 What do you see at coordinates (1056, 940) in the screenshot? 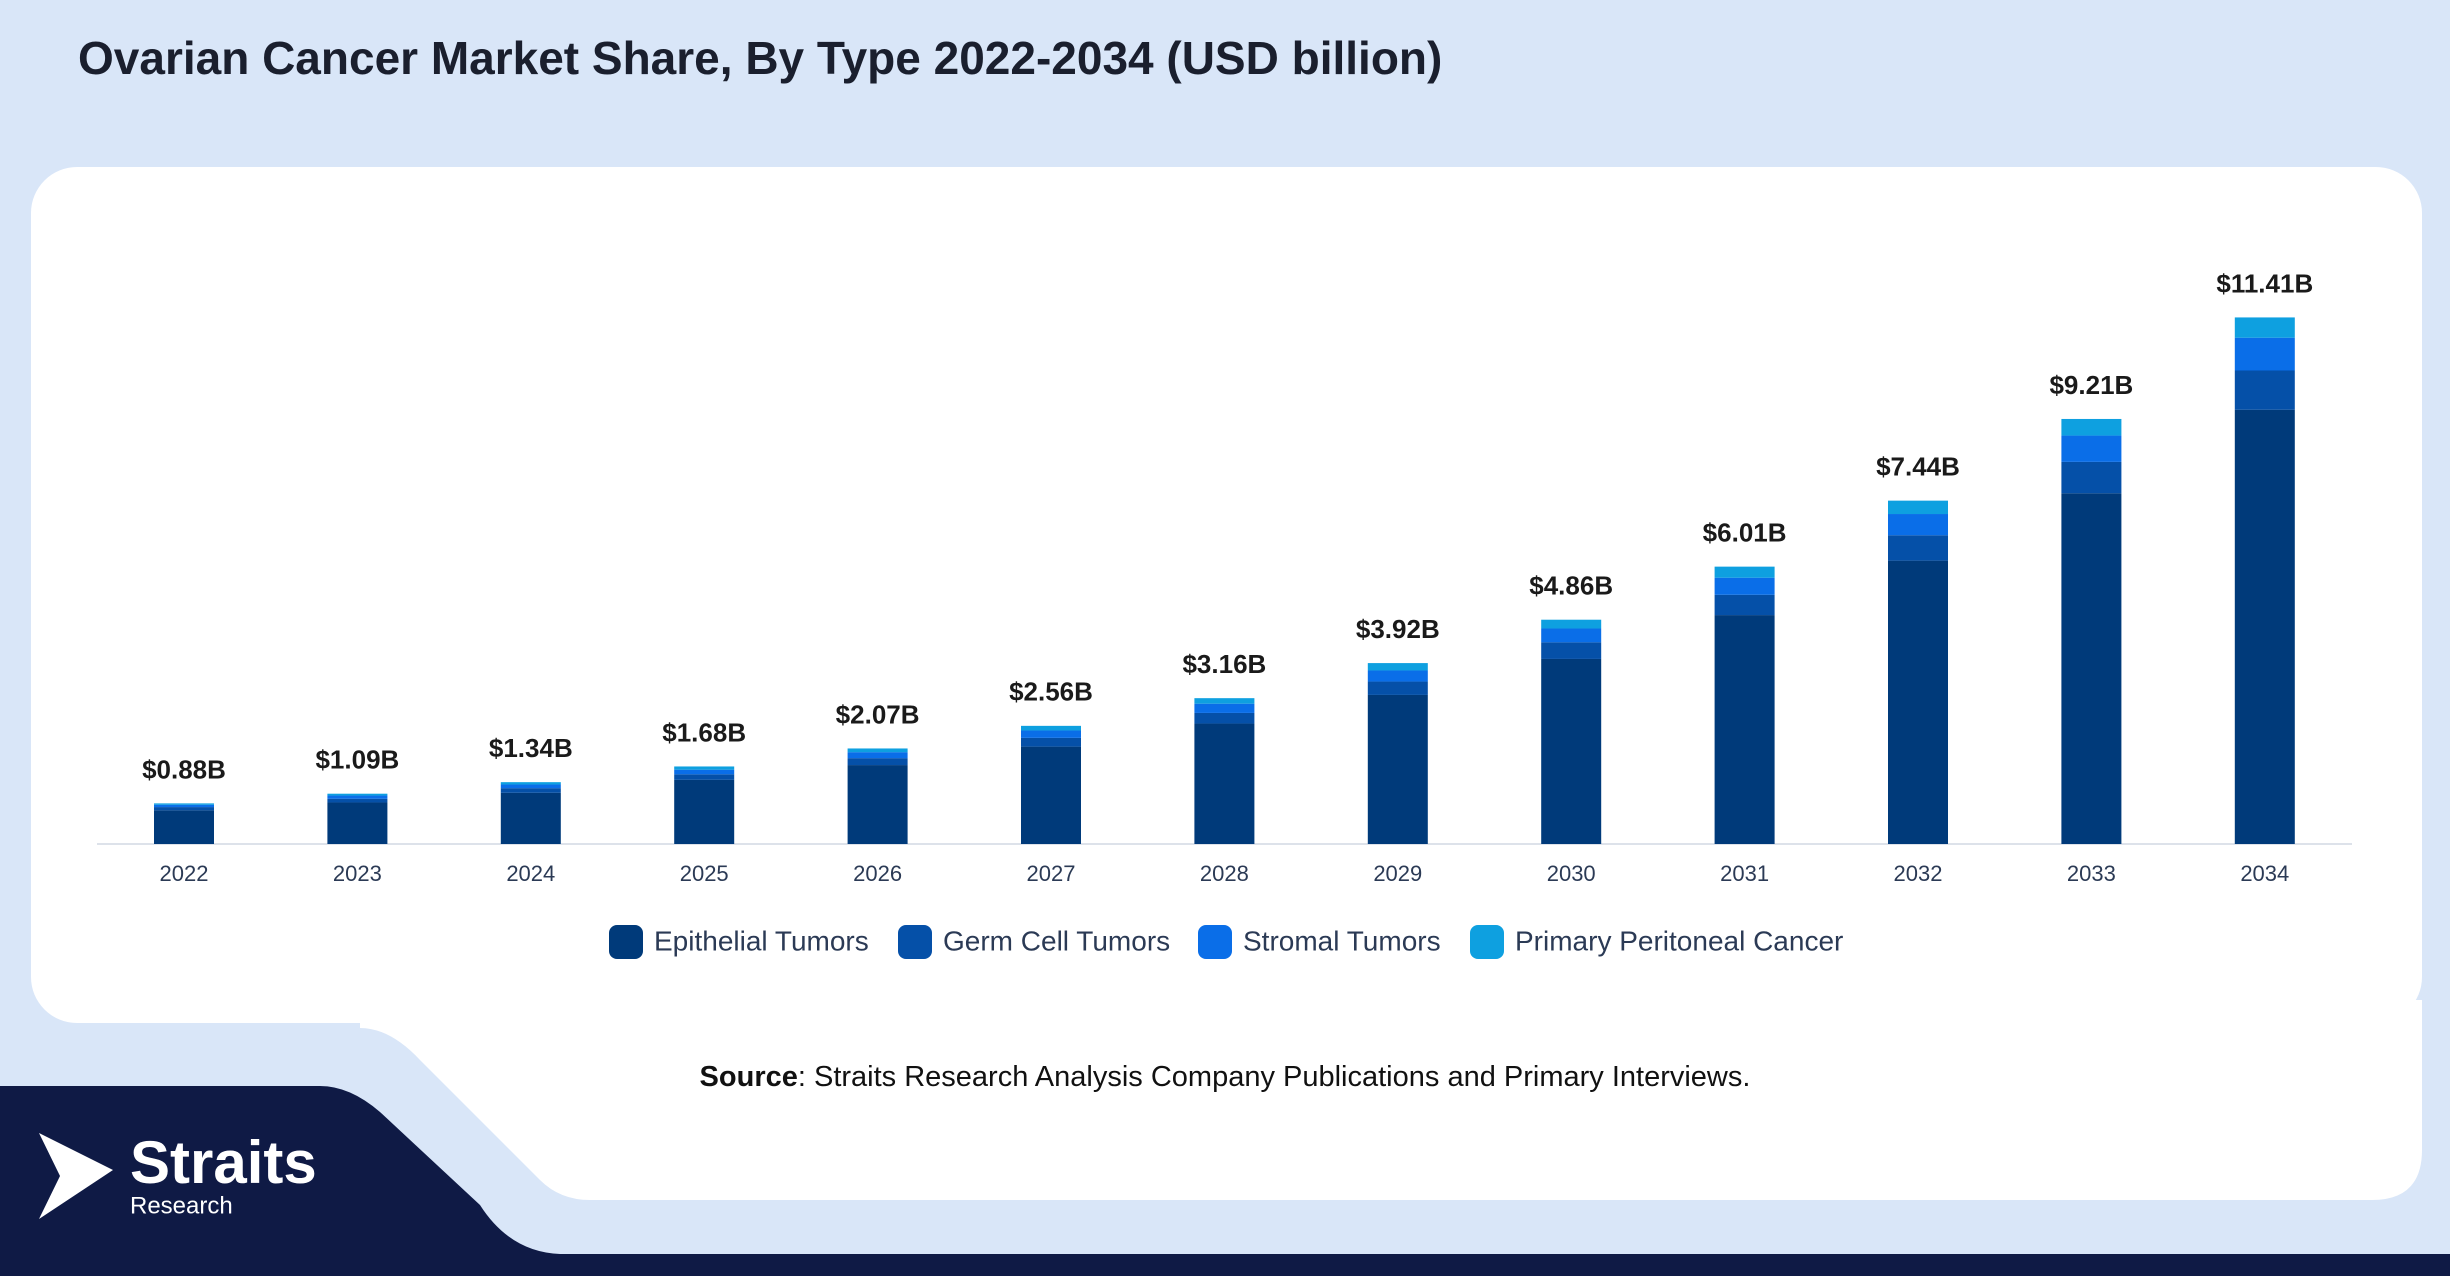
I see `legend-label: Germ Cell Tumors` at bounding box center [1056, 940].